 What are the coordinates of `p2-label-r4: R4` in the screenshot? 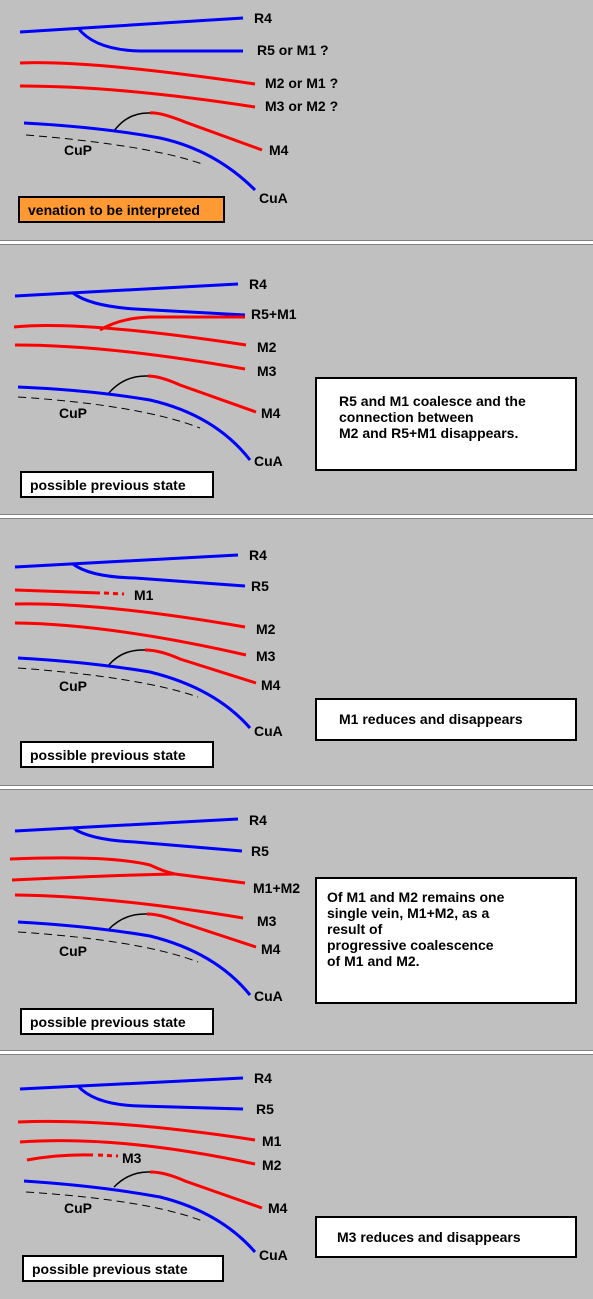 It's located at (258, 284).